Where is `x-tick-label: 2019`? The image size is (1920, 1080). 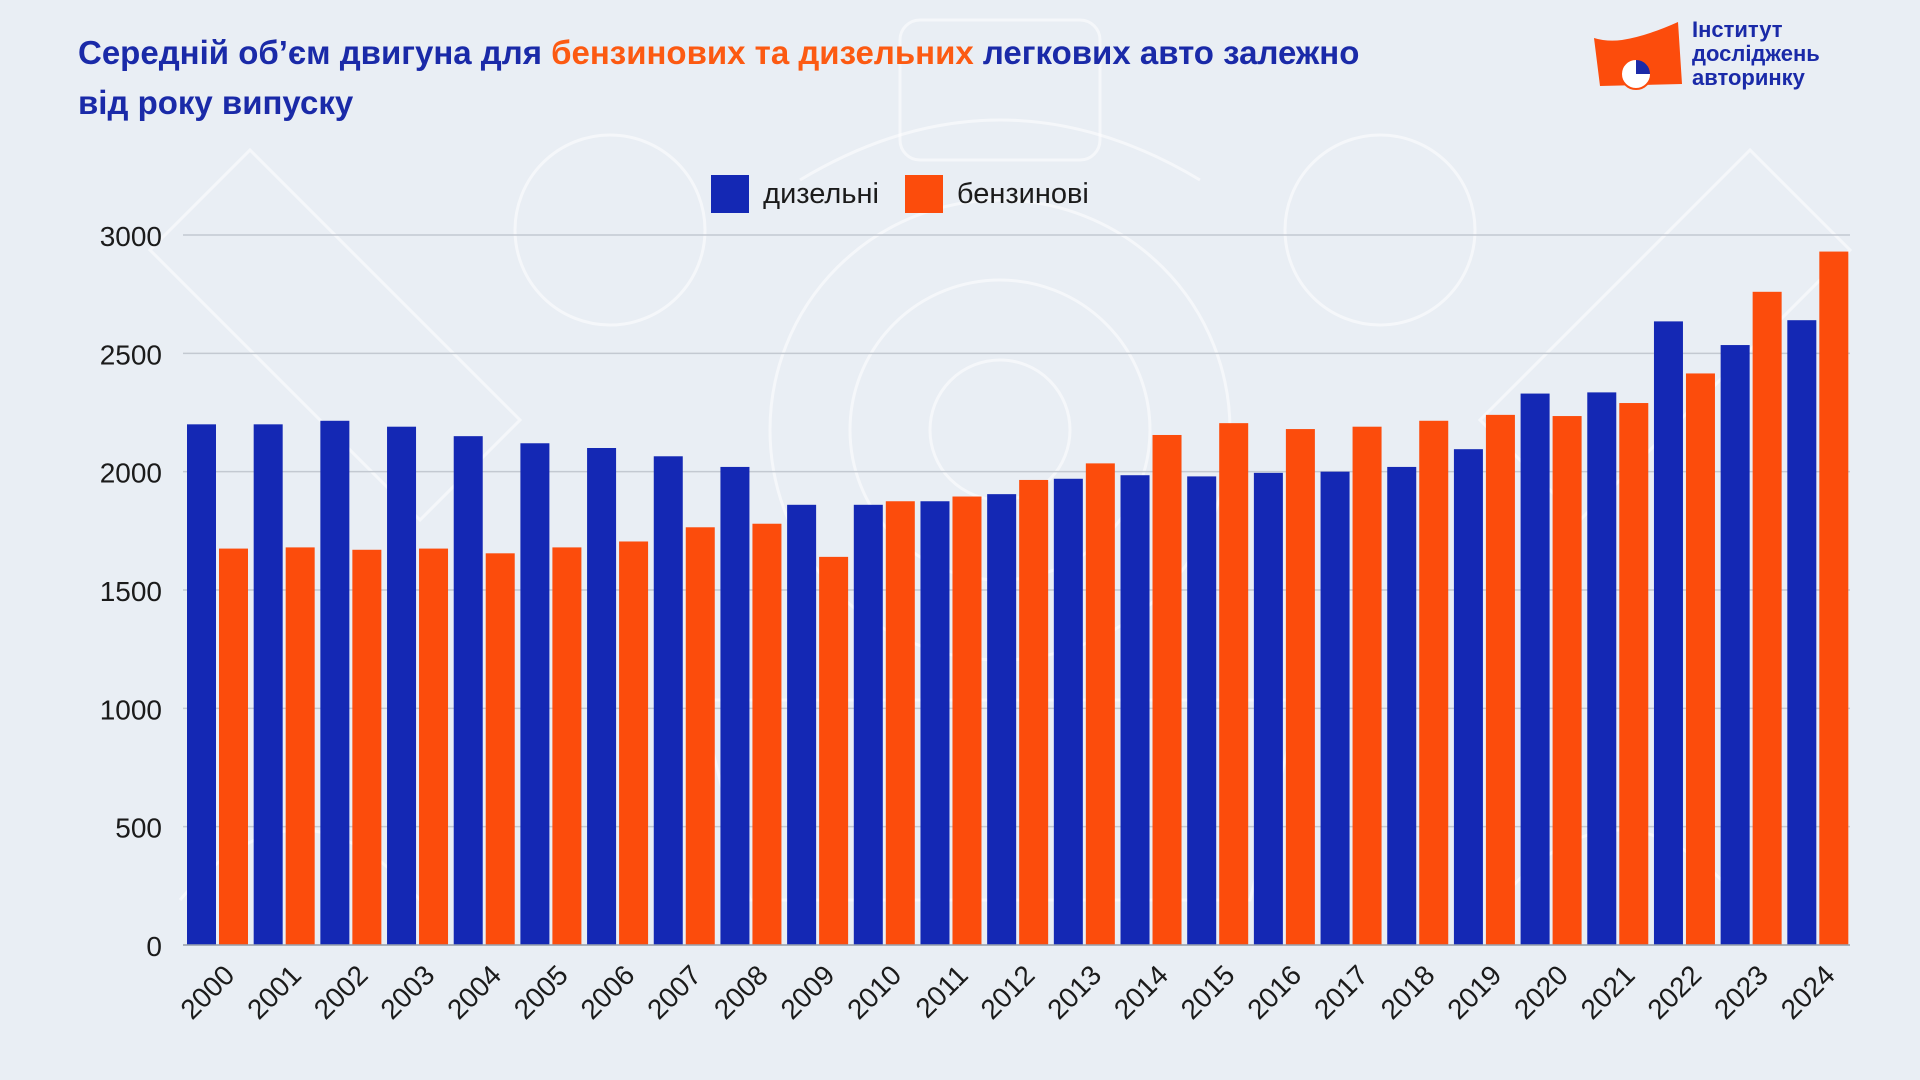
x-tick-label: 2019 is located at coordinates (1474, 992).